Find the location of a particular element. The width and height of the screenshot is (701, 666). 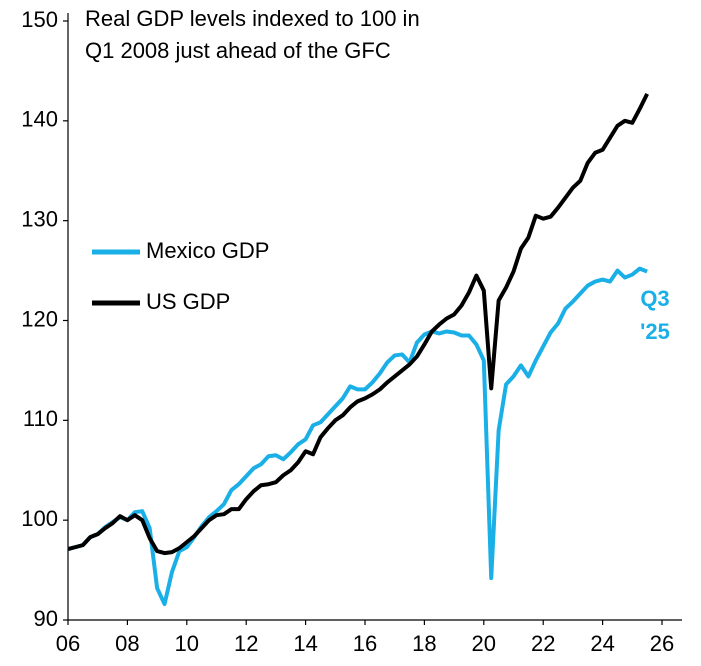

y-tick-label: 110 is located at coordinates (40, 418).